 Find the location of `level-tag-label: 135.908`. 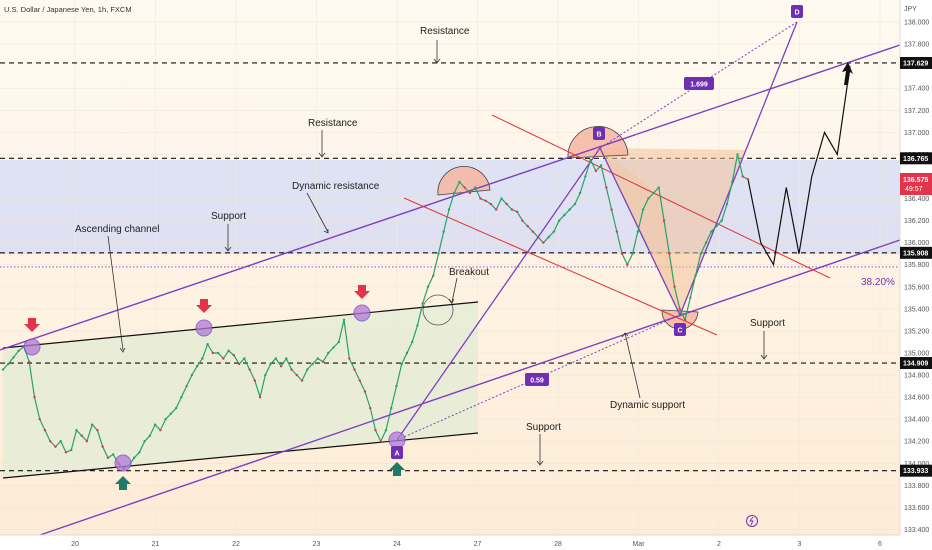

level-tag-label: 135.908 is located at coordinates (915, 253).